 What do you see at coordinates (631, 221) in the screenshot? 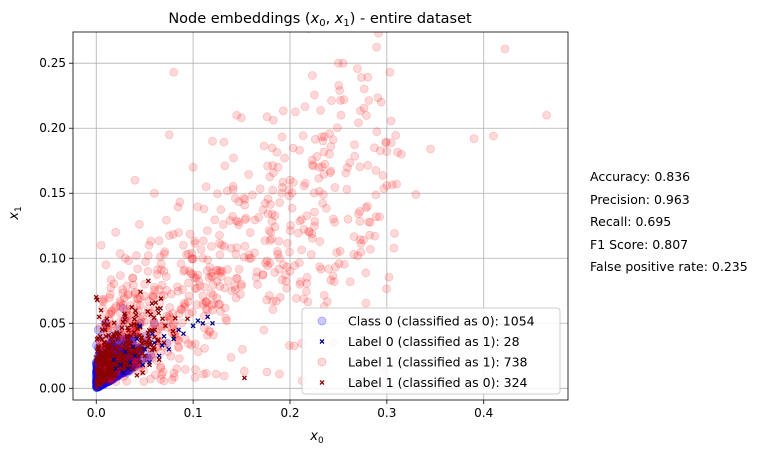
I see `recall-text: Recall: 0.695` at bounding box center [631, 221].